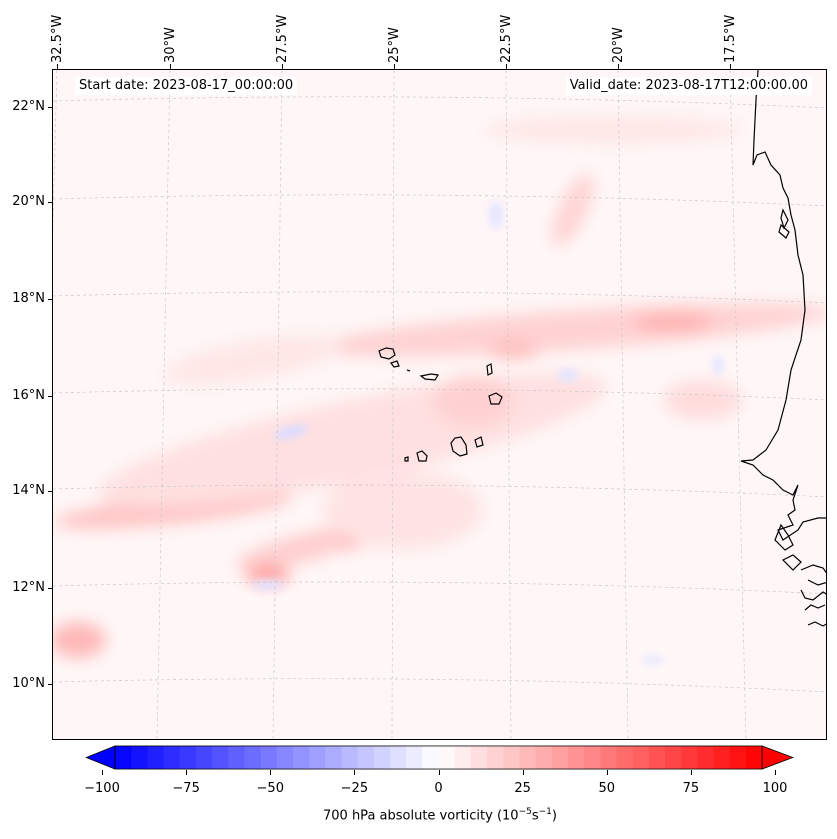 This screenshot has width=837, height=839. I want to click on longitude-label: 20°W, so click(618, 45).